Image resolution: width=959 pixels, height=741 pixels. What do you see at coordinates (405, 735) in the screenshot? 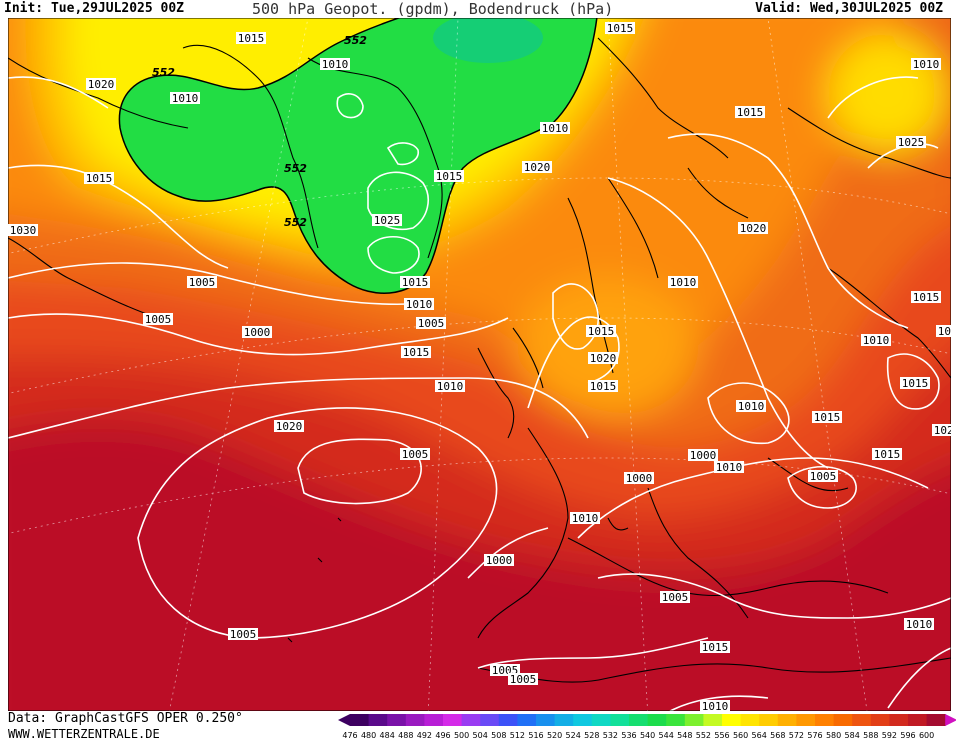
I see `legend-tick-label: 488` at bounding box center [405, 735].